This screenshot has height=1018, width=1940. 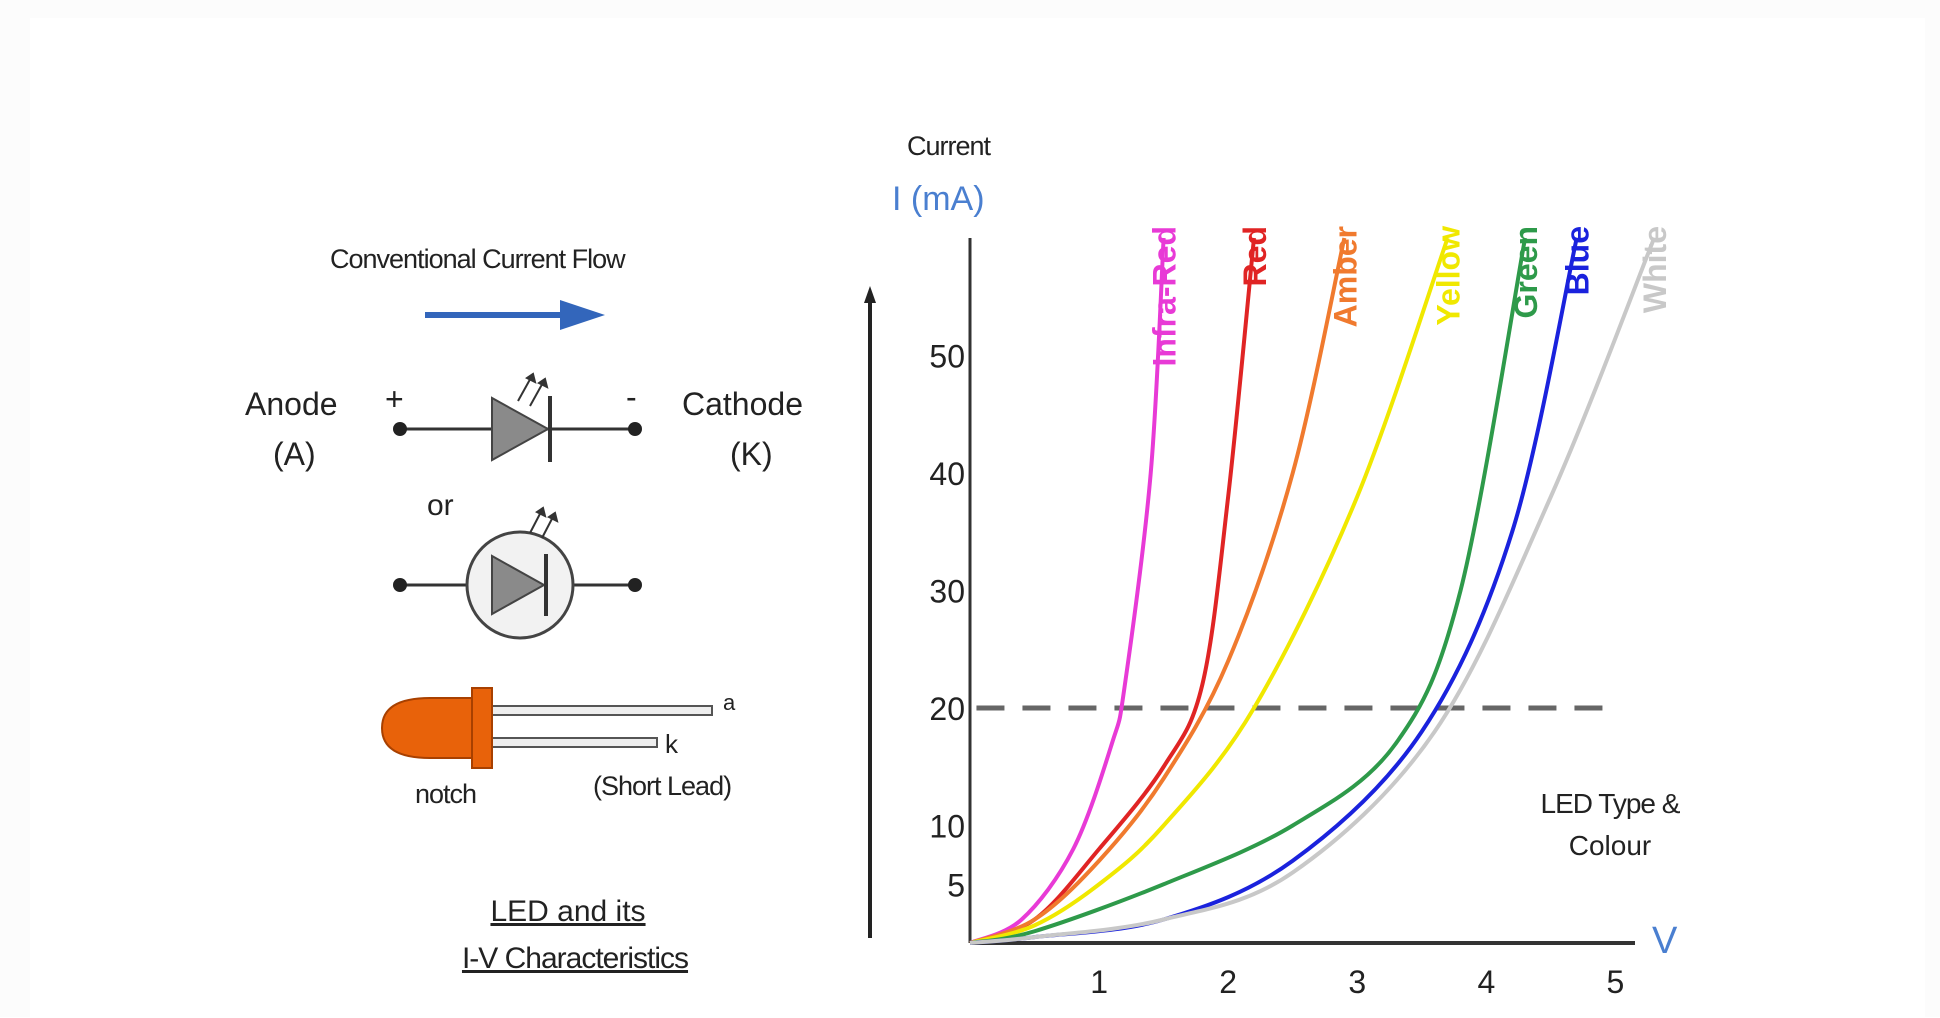 I want to click on series-curve-red, so click(x=1112, y=591).